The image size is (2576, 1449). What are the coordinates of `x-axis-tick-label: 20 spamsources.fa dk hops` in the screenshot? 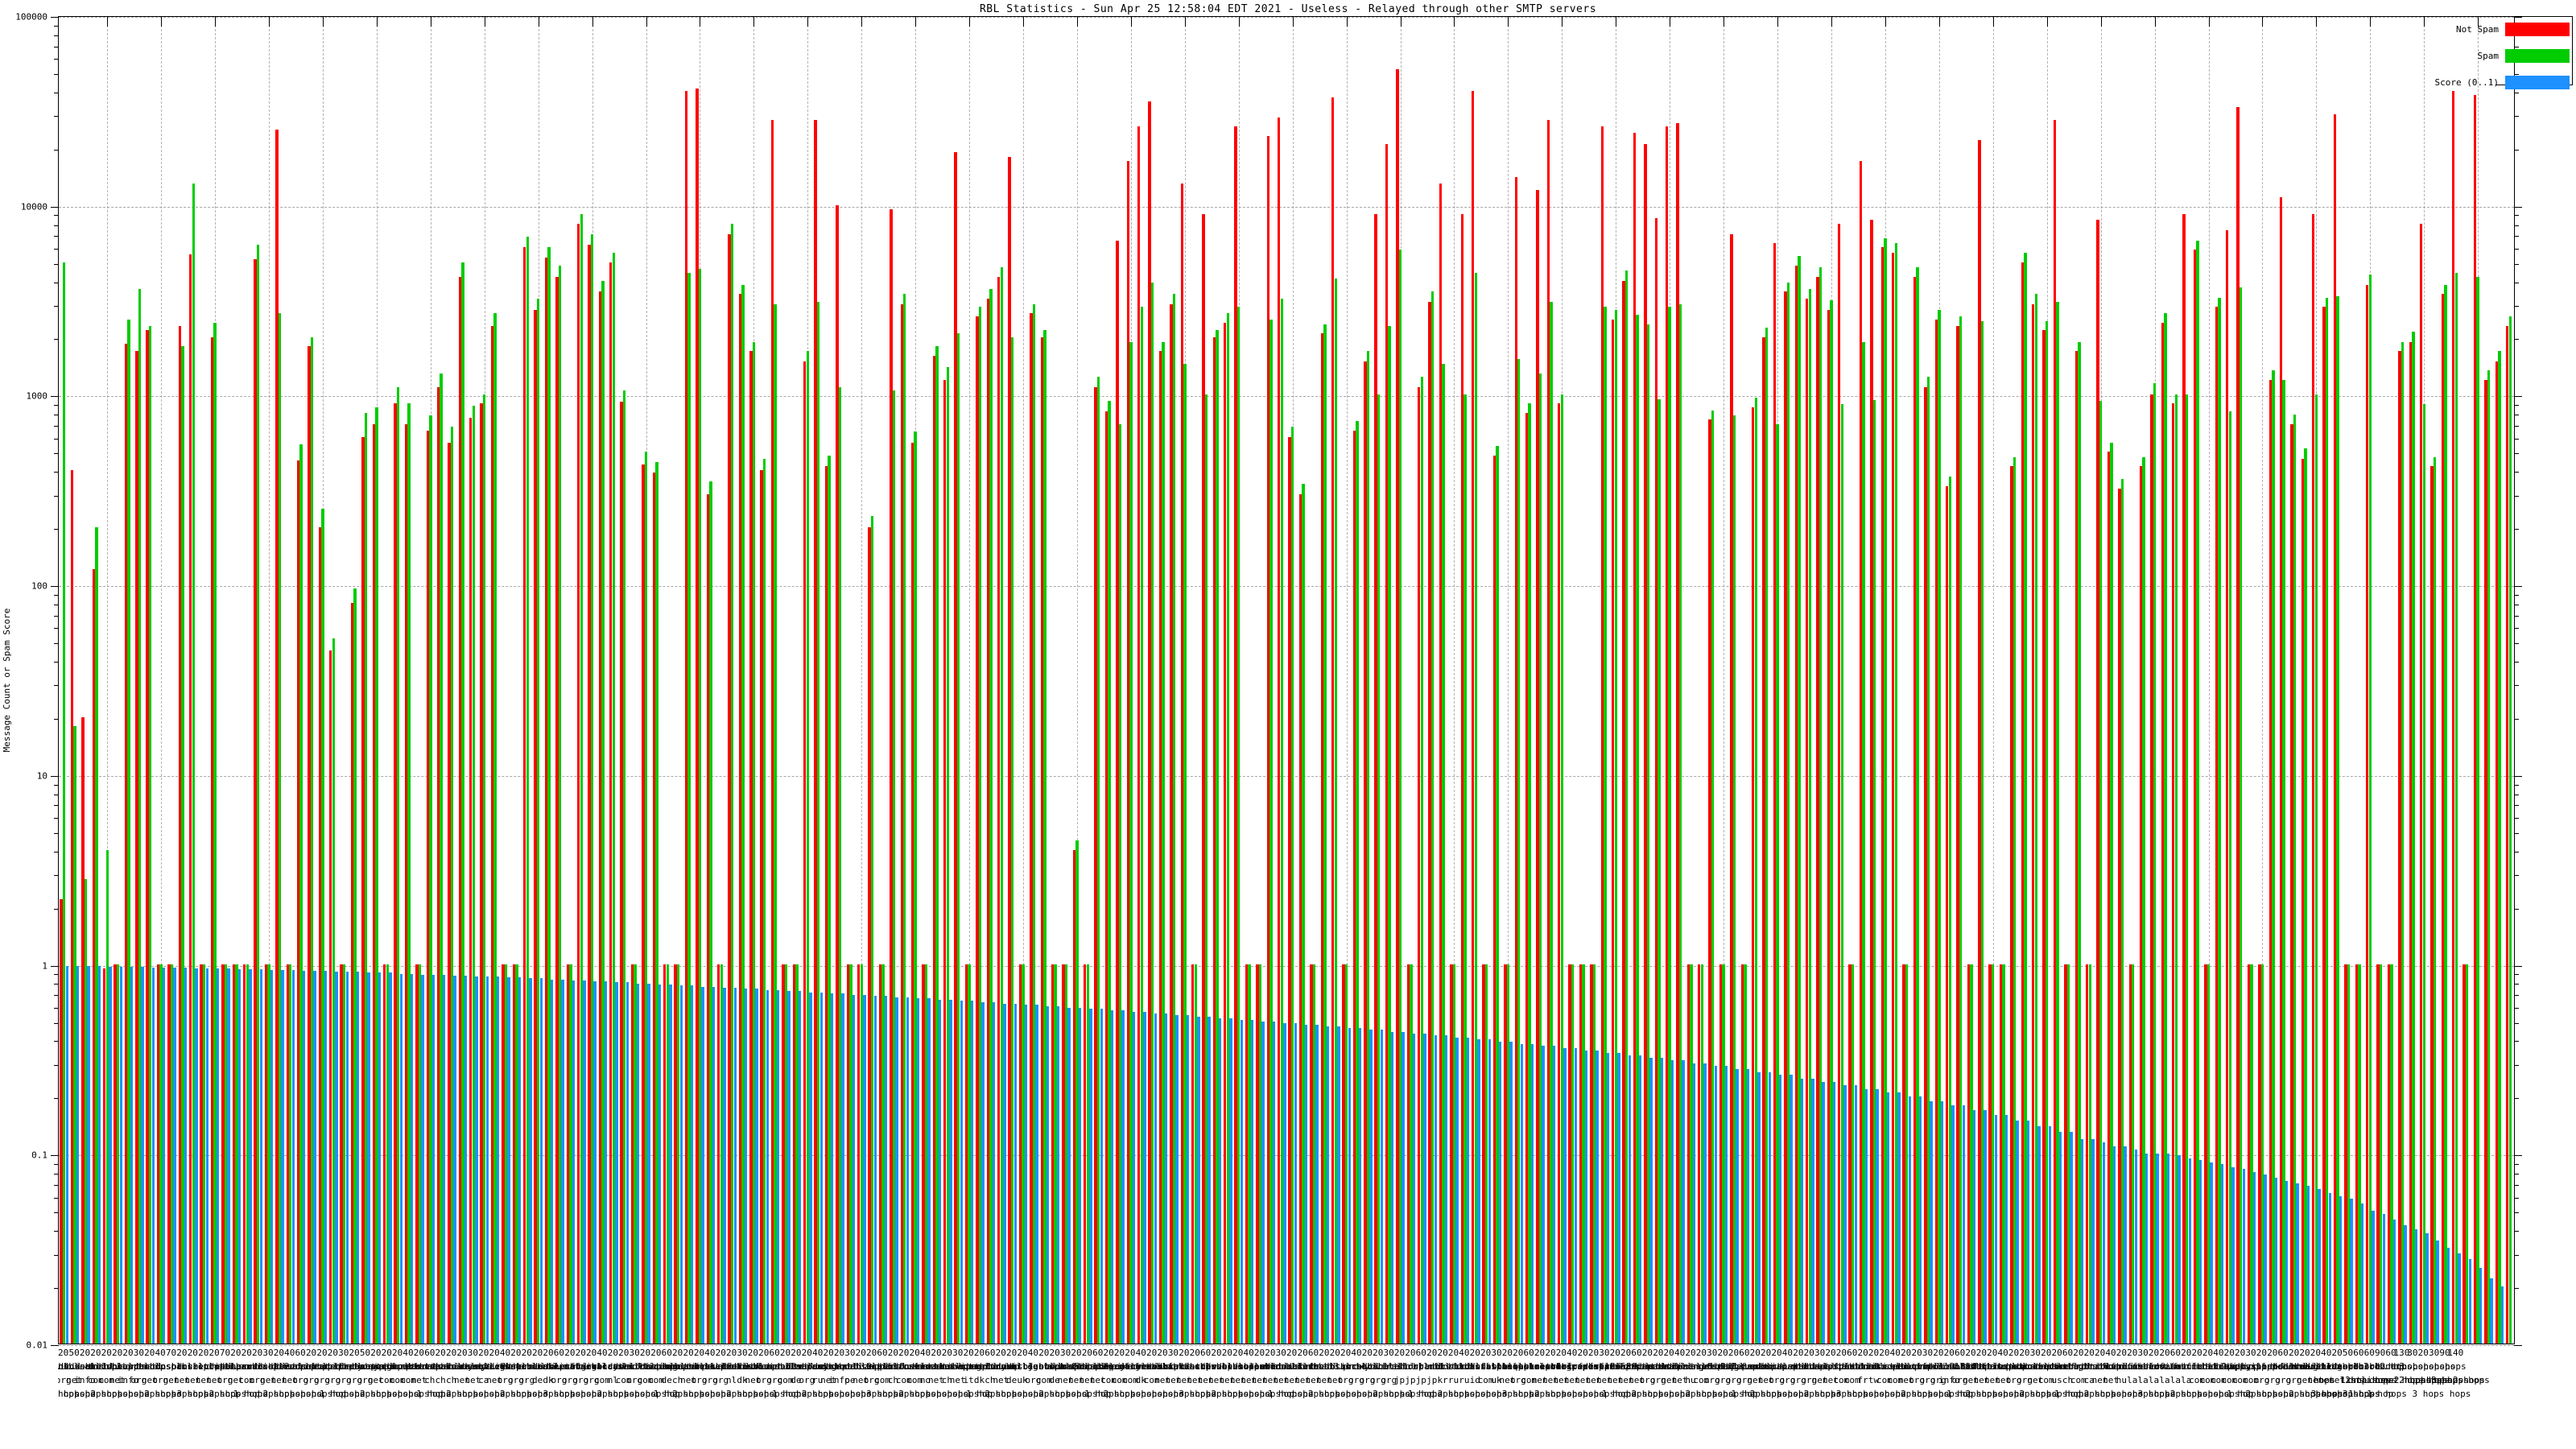 It's located at (548, 1373).